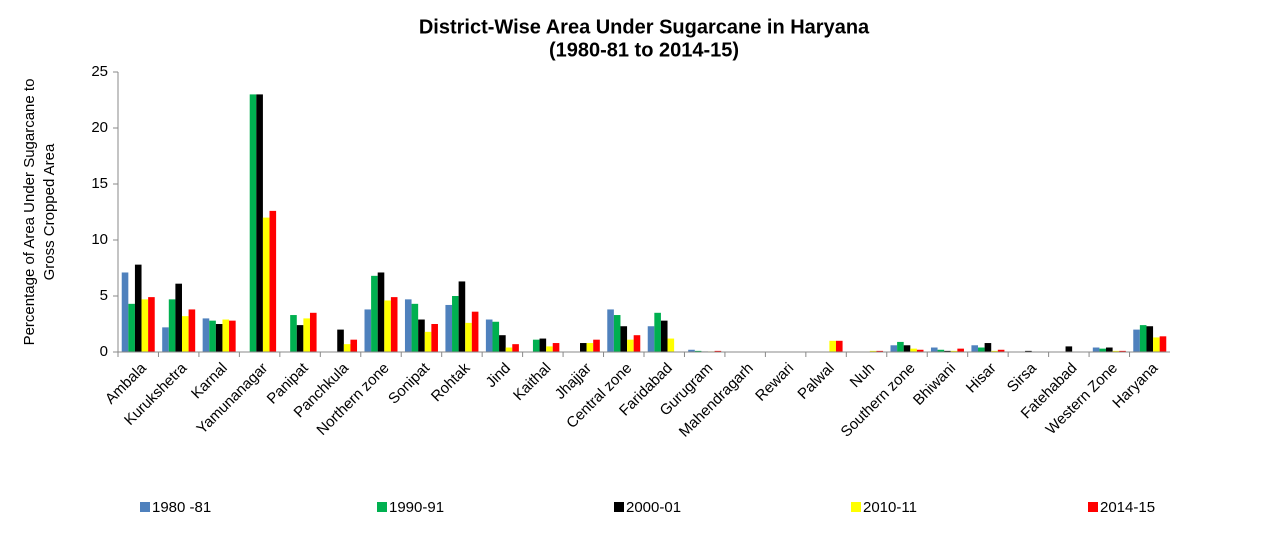 The width and height of the screenshot is (1288, 540). I want to click on legend-label: 2000-01, so click(653, 507).